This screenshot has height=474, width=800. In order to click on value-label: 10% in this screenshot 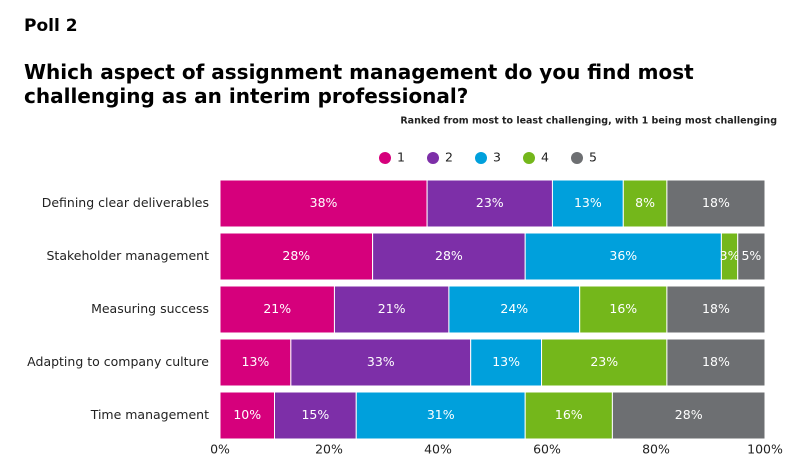, I will do `click(247, 414)`.